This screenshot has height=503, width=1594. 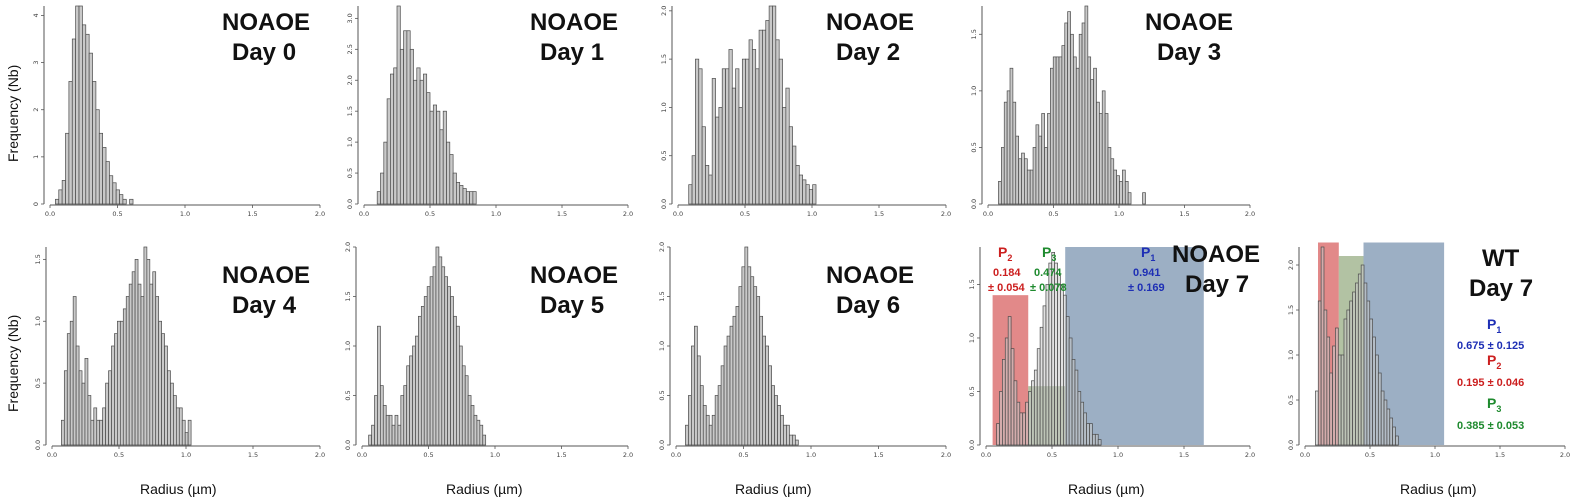 What do you see at coordinates (1494, 361) in the screenshot?
I see `wt-p2-name: P2` at bounding box center [1494, 361].